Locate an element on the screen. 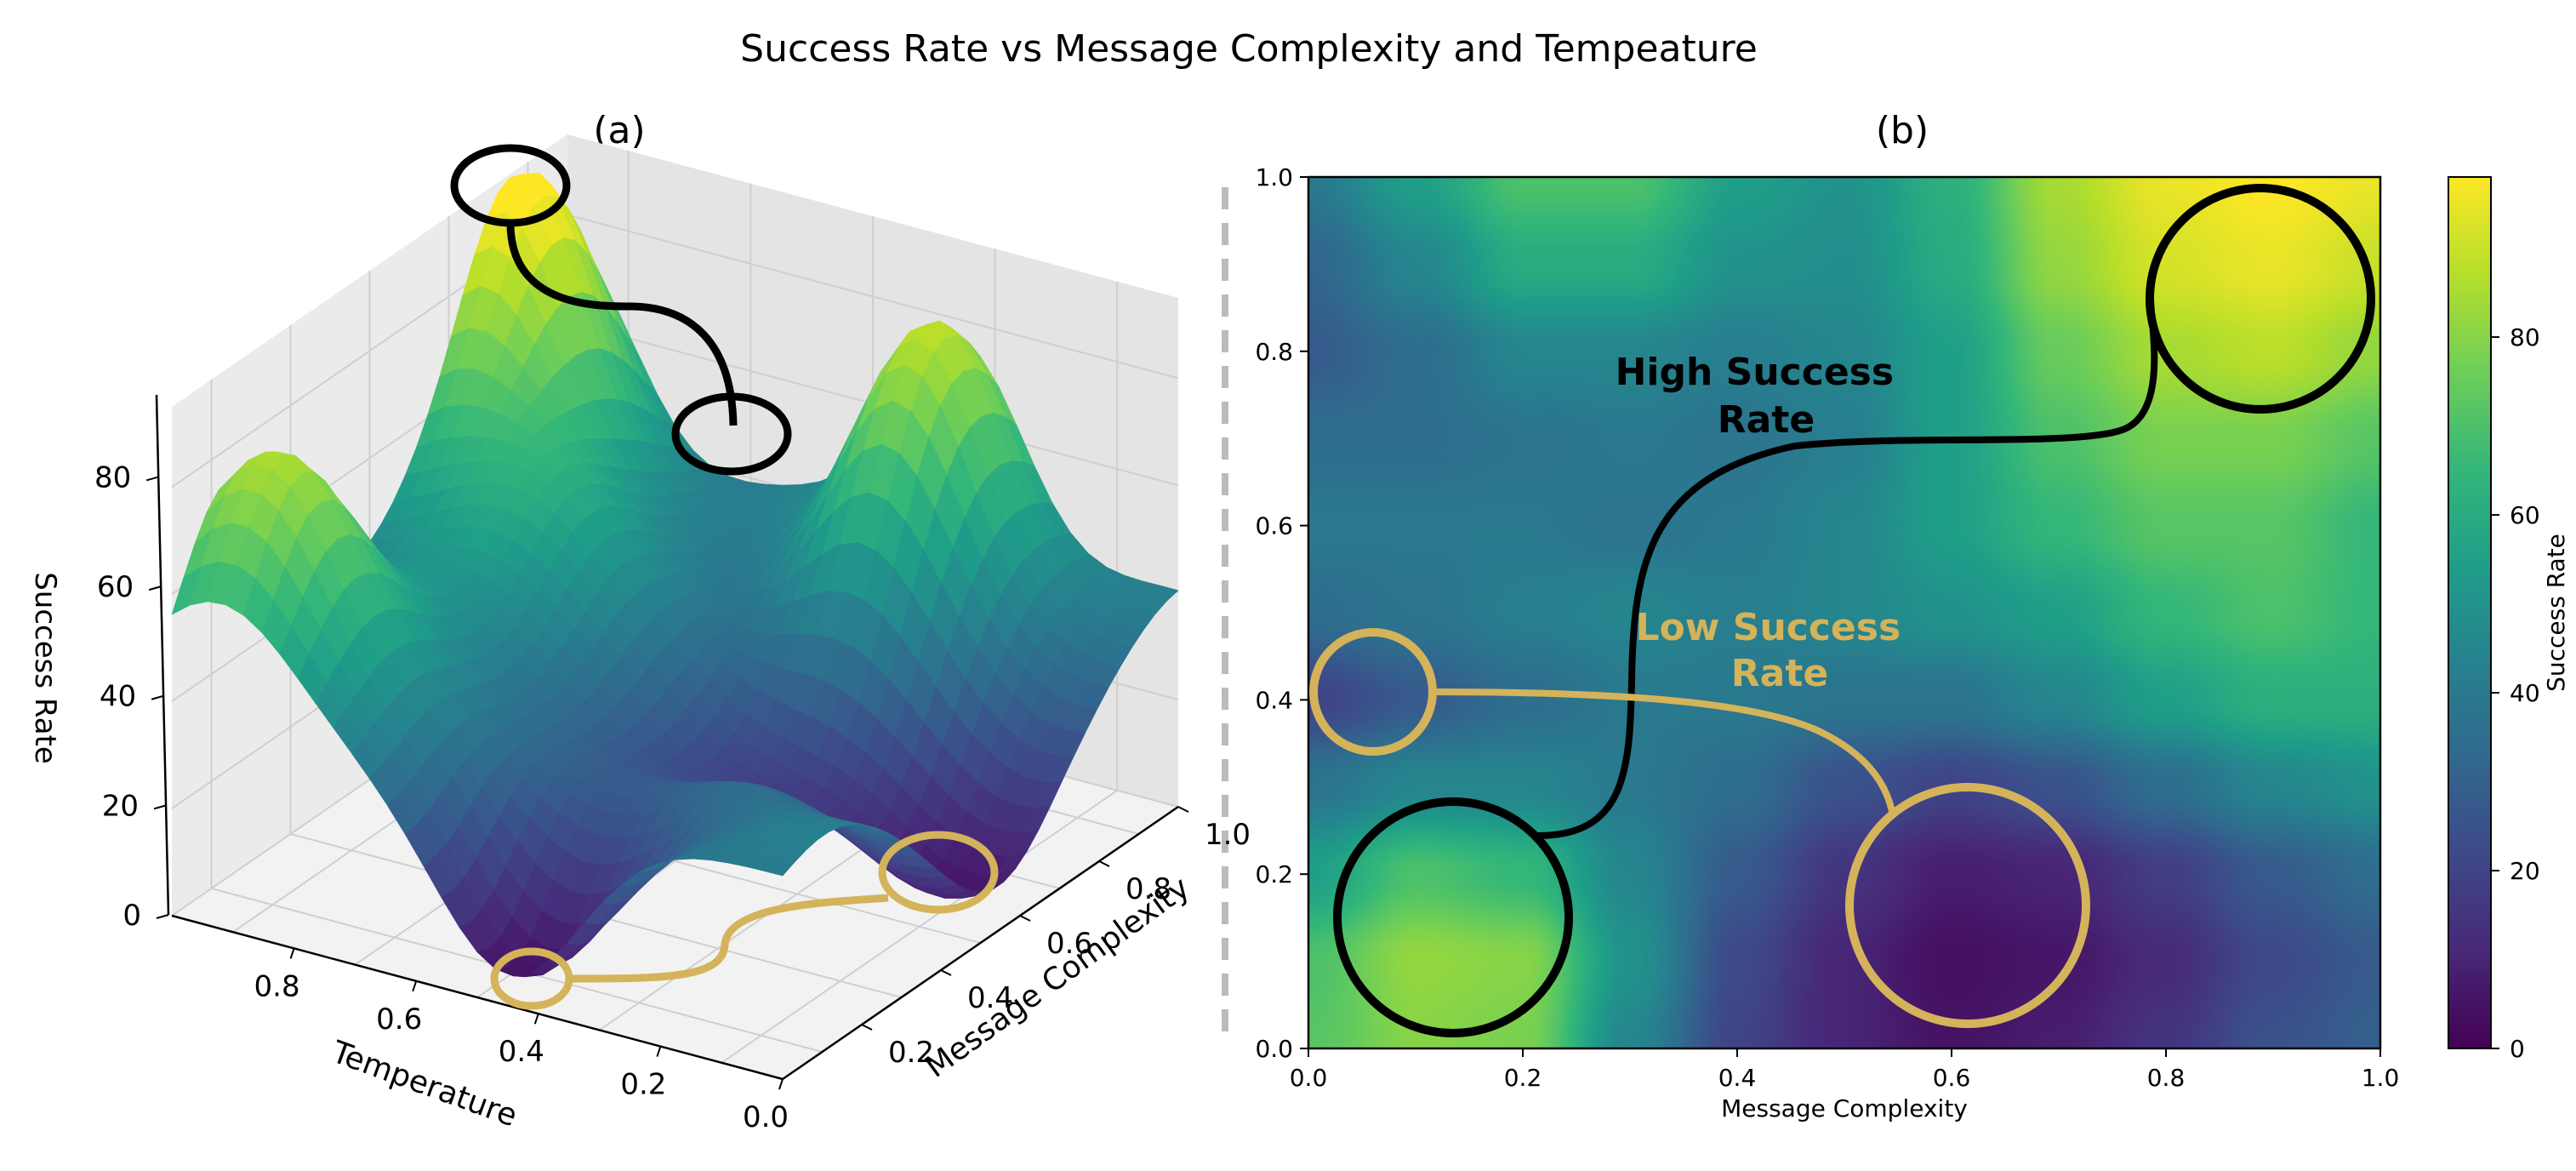 The width and height of the screenshot is (2576, 1171). low-annotation-text: Low Success Rate is located at coordinates (1775, 650).